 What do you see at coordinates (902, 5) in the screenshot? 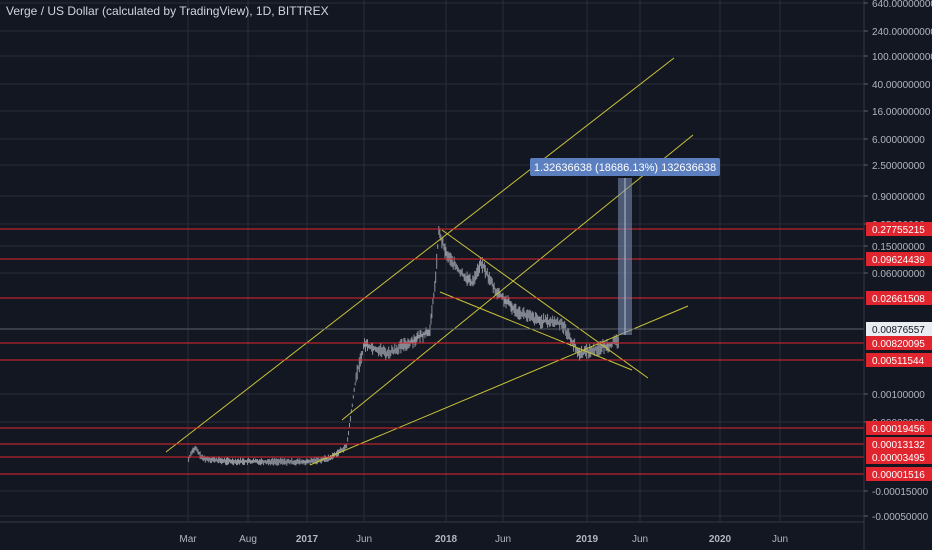
I see `y-tick-label: 640.00000000` at bounding box center [902, 5].